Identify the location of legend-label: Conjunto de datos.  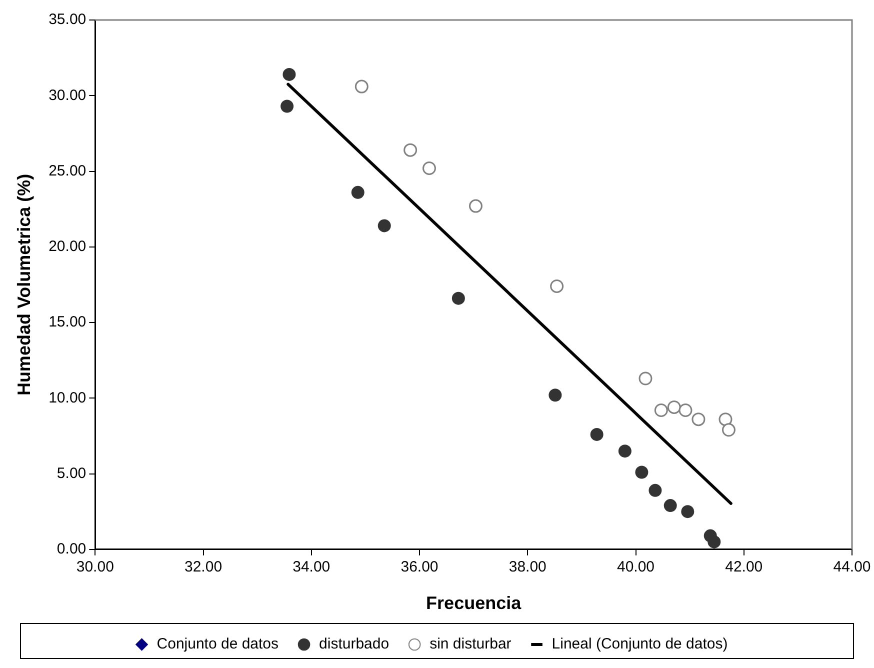
(217, 644).